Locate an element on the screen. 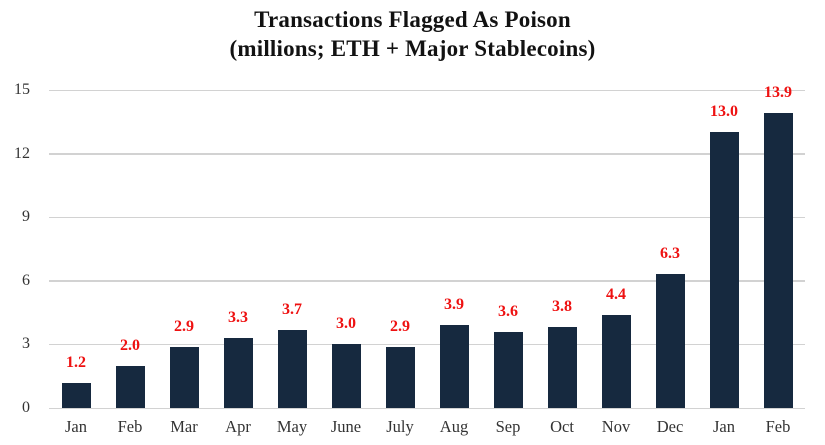 The height and width of the screenshot is (445, 825). bar-value-label: 13.0 is located at coordinates (724, 112).